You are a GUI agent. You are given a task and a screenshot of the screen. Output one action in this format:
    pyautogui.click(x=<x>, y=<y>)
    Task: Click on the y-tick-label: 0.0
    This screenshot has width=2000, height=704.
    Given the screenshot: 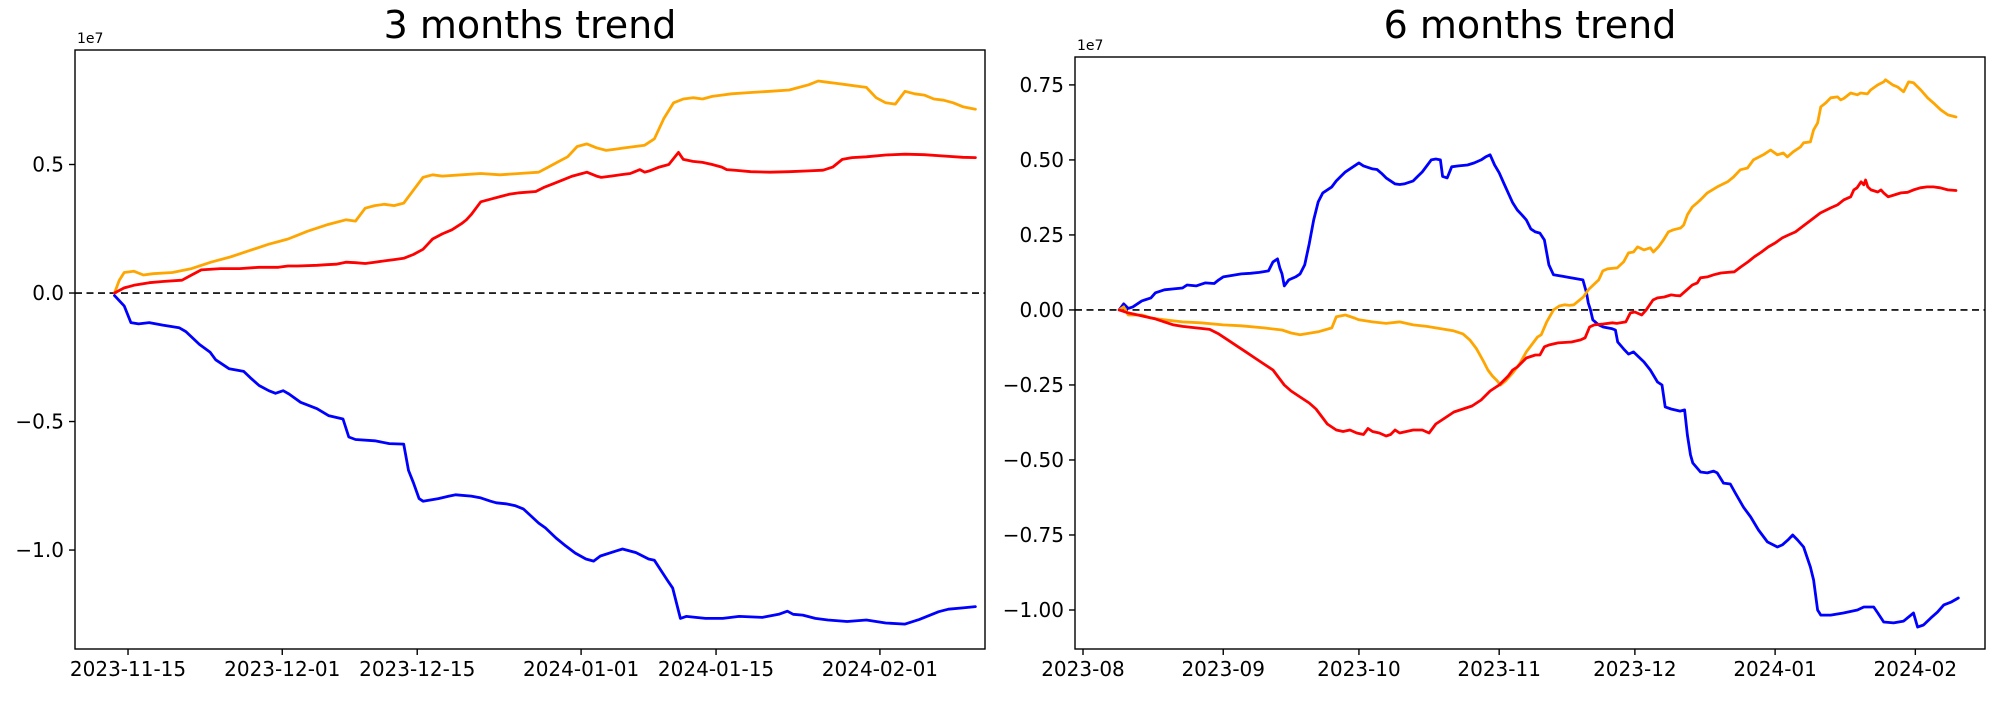 What is the action you would take?
    pyautogui.click(x=48, y=293)
    